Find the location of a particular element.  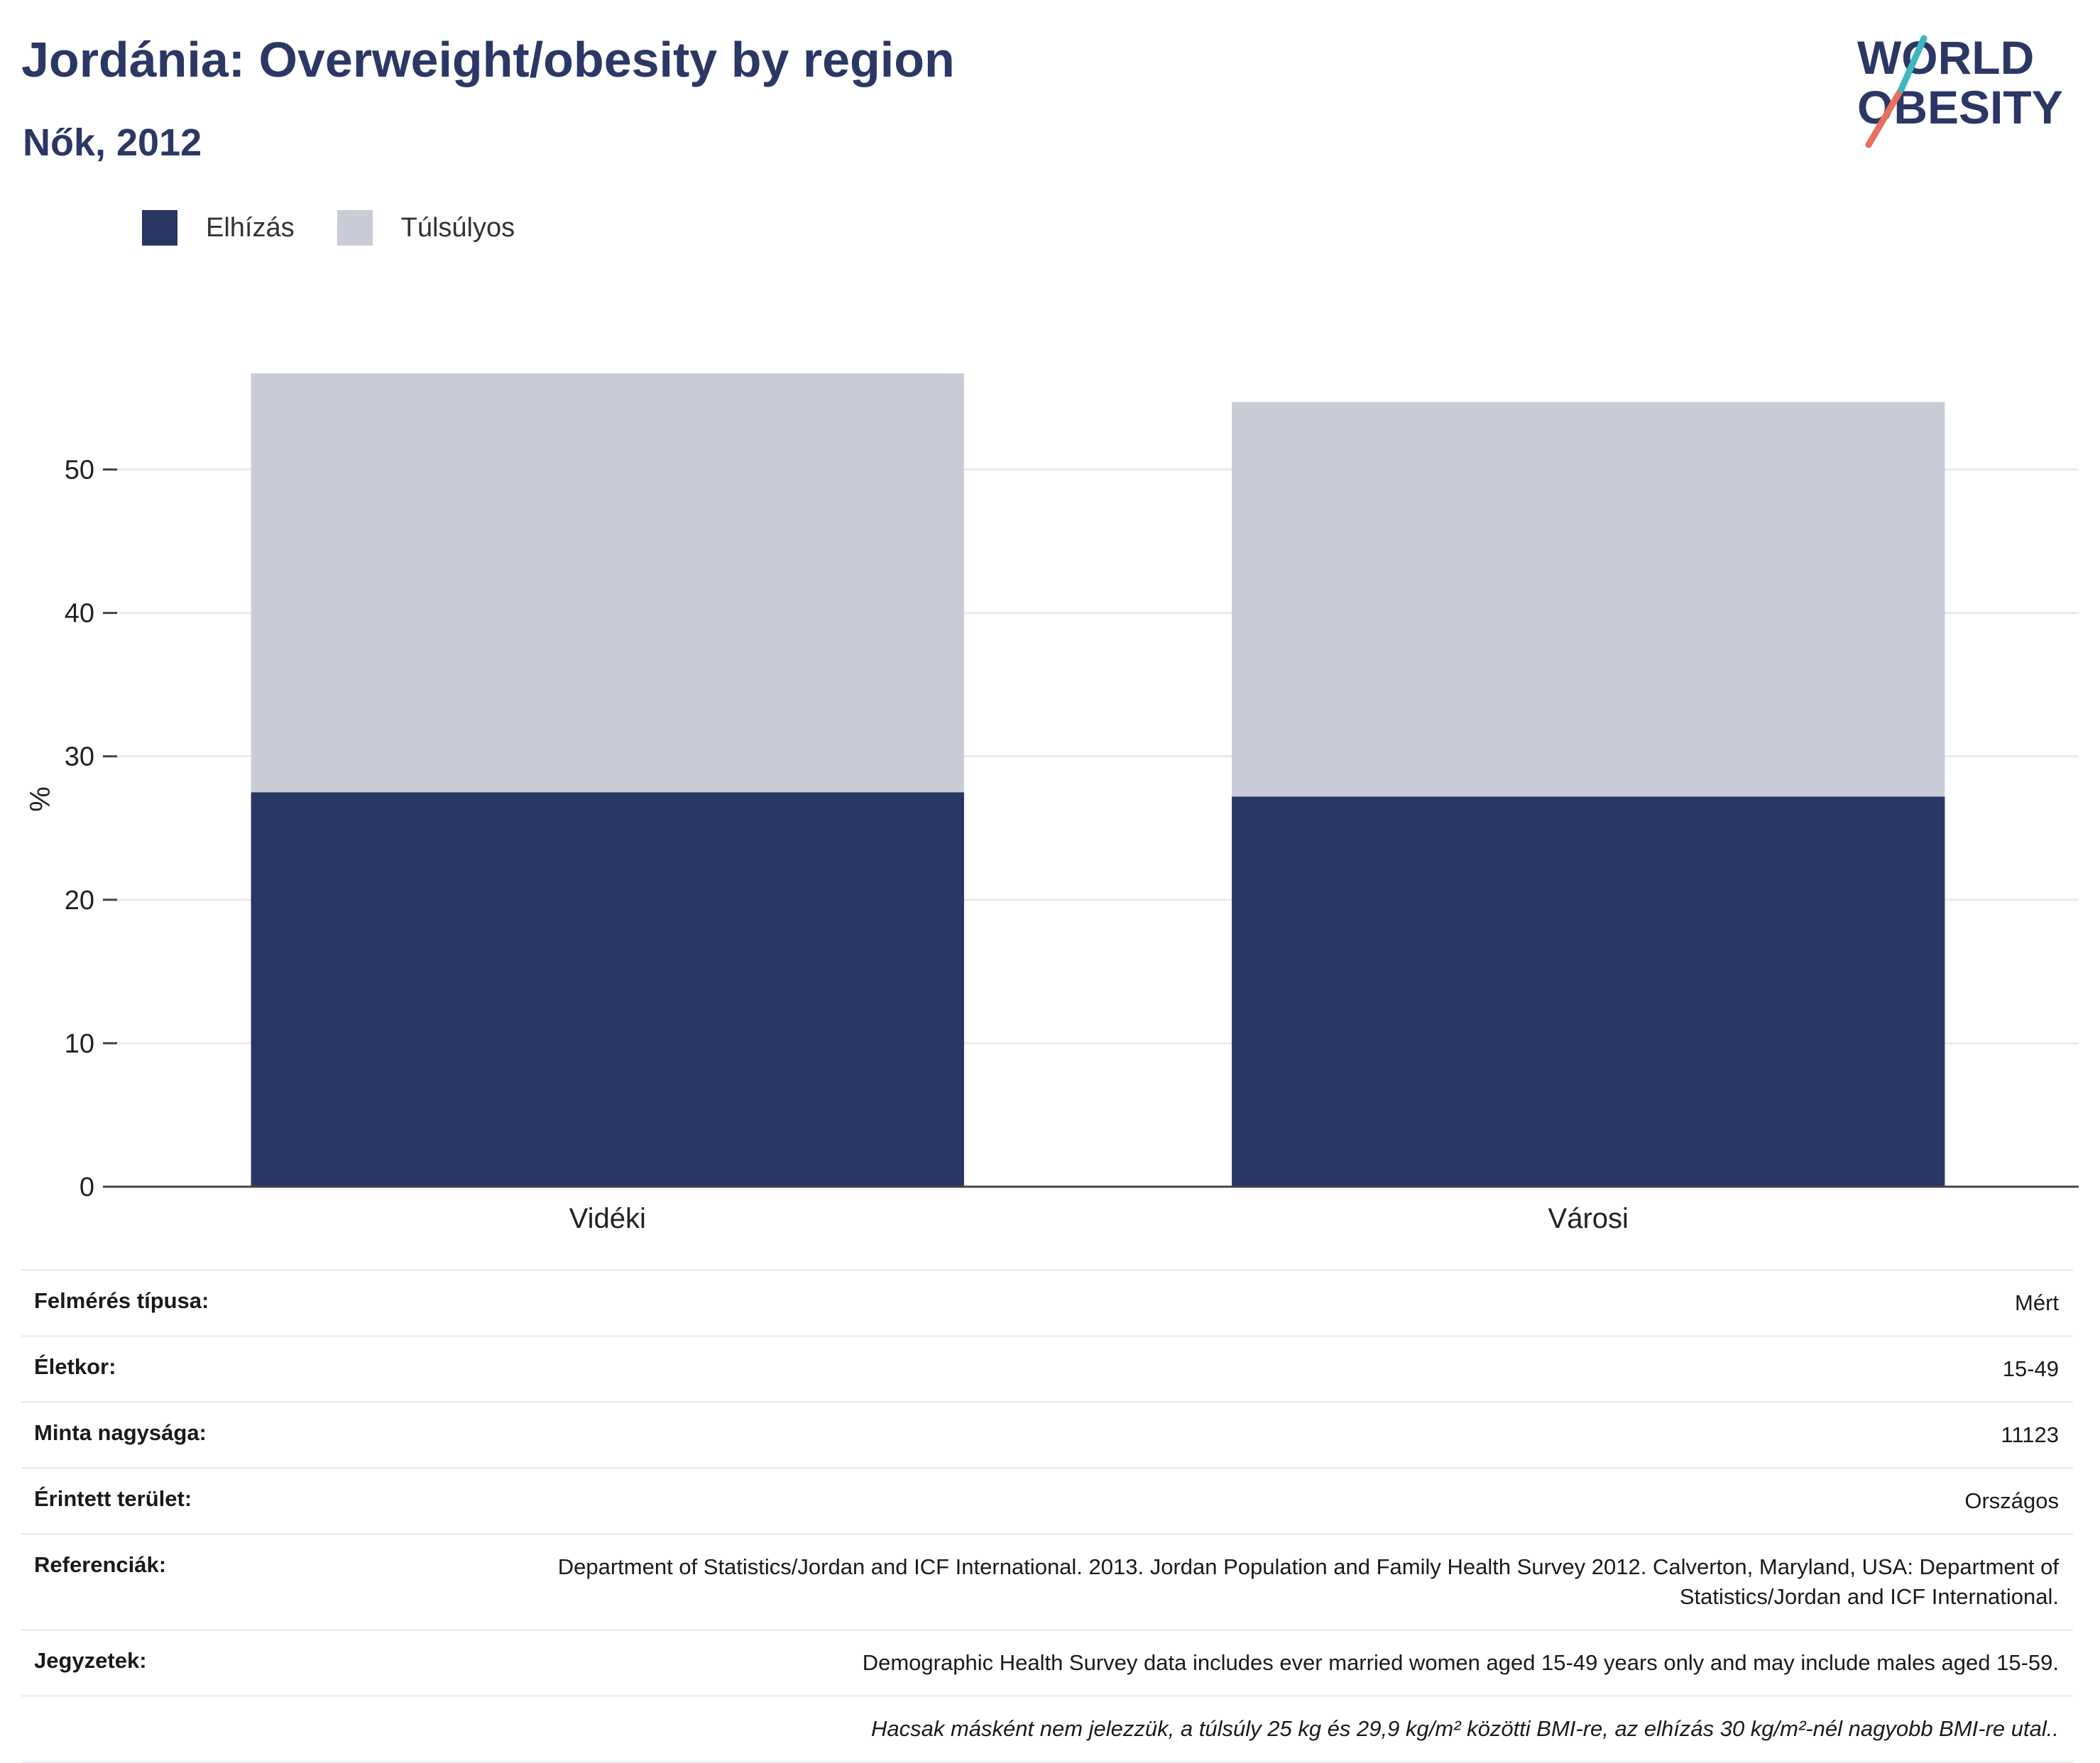

legend-swatch-elhizas is located at coordinates (159, 228).